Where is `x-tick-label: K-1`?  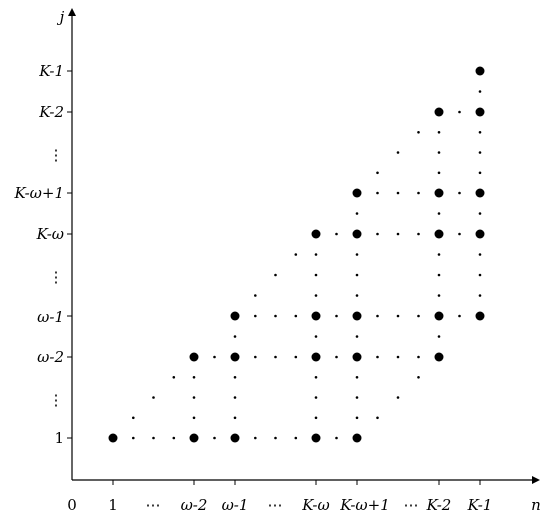 x-tick-label: K-1 is located at coordinates (480, 505).